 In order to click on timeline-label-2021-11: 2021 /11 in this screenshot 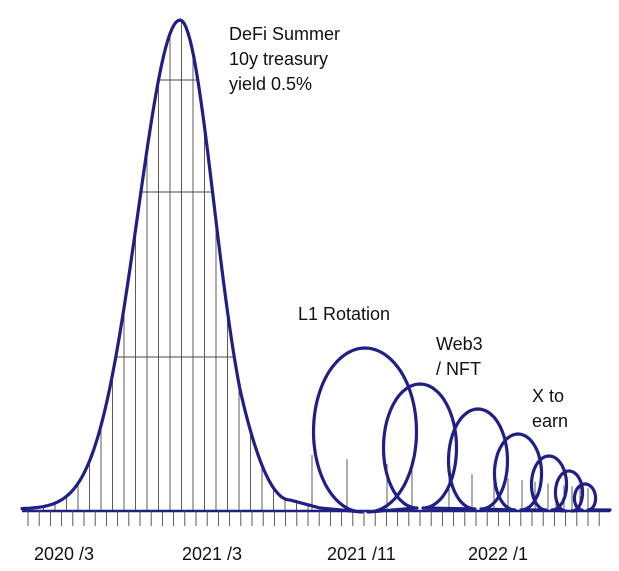, I will do `click(361, 554)`.